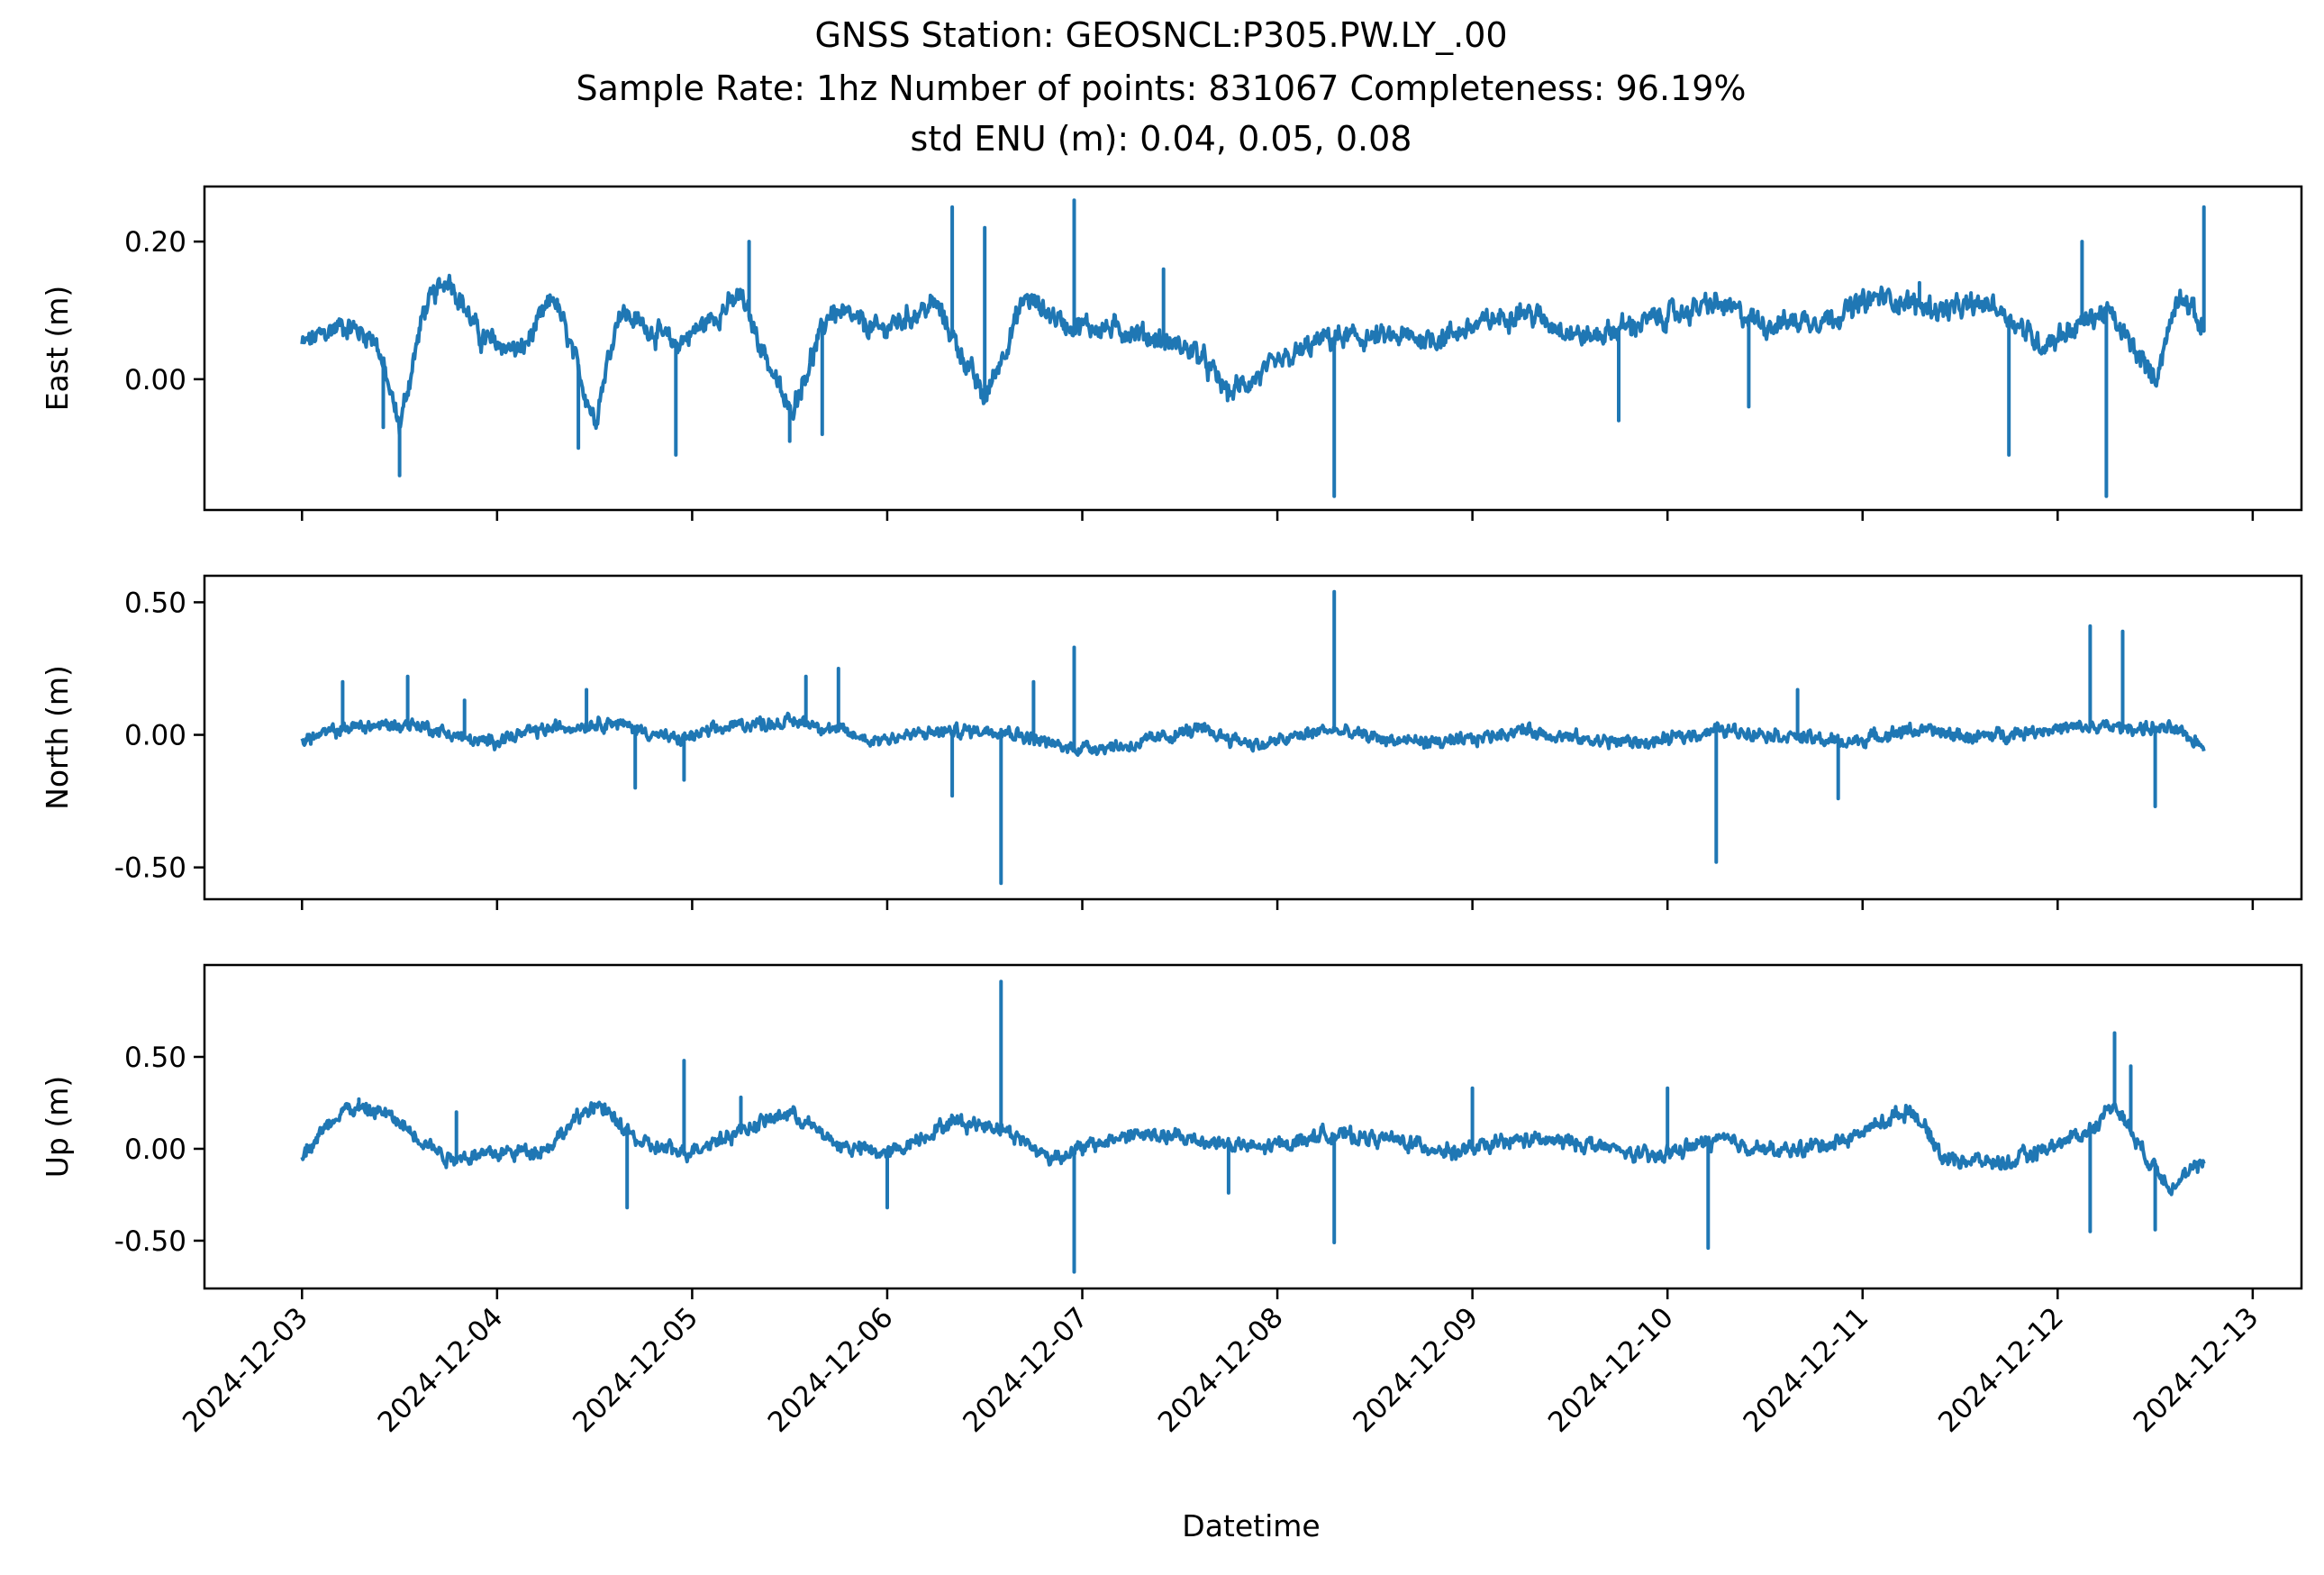  I want to click on y-tick-label-2-0: -0.50, so click(150, 1241).